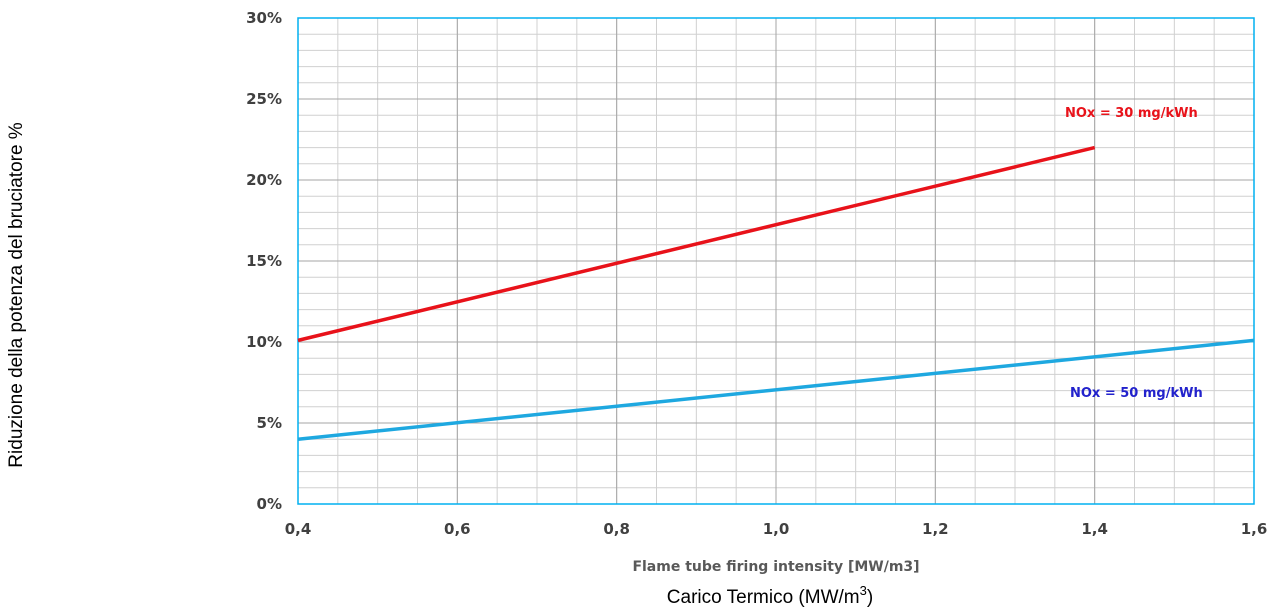  I want to click on series-label: NOx = 30 mg/kWh, so click(1131, 113).